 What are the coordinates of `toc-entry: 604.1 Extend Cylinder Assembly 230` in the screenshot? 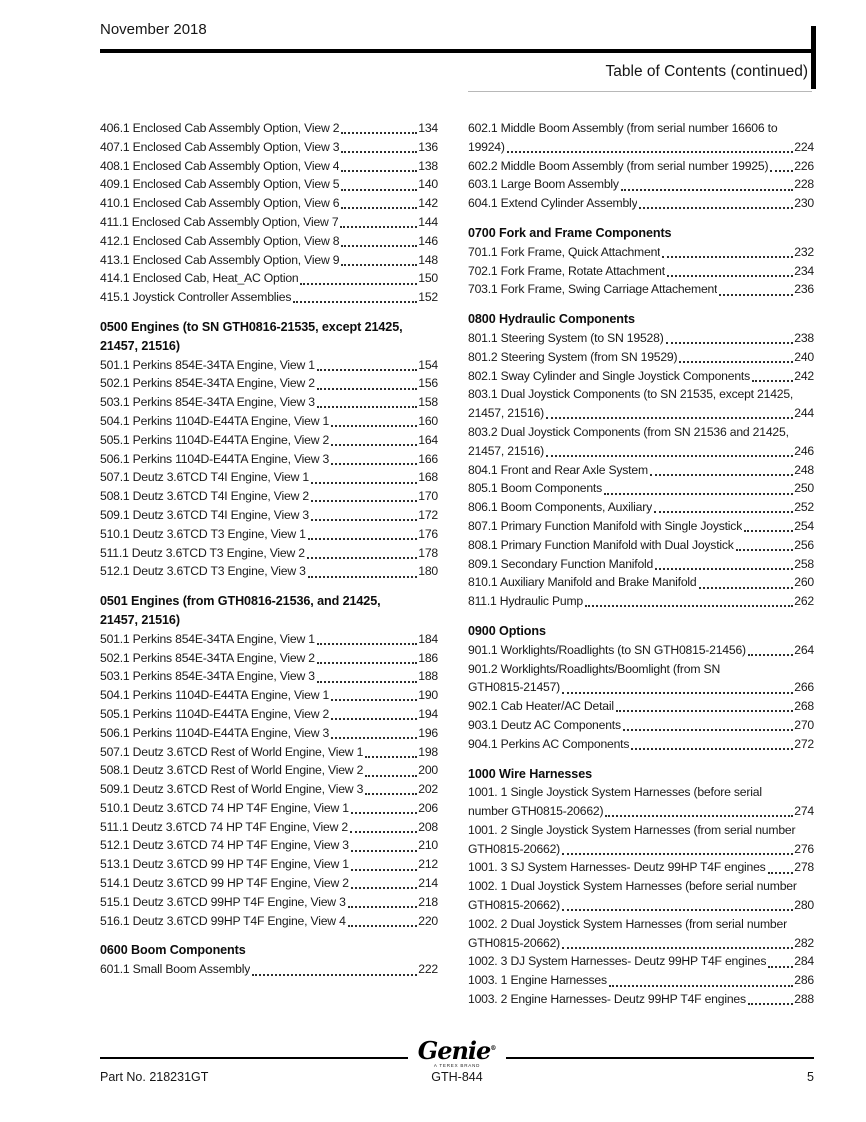 It's located at (641, 203).